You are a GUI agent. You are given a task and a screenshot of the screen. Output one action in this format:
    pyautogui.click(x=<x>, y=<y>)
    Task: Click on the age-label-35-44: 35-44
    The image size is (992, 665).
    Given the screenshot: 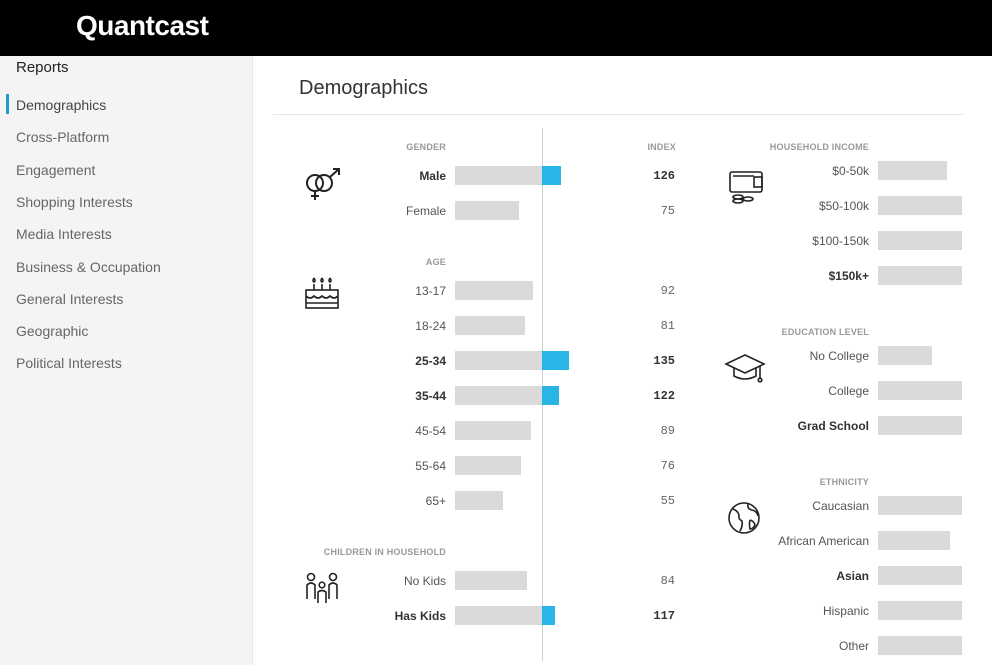 What is the action you would take?
    pyautogui.click(x=430, y=396)
    